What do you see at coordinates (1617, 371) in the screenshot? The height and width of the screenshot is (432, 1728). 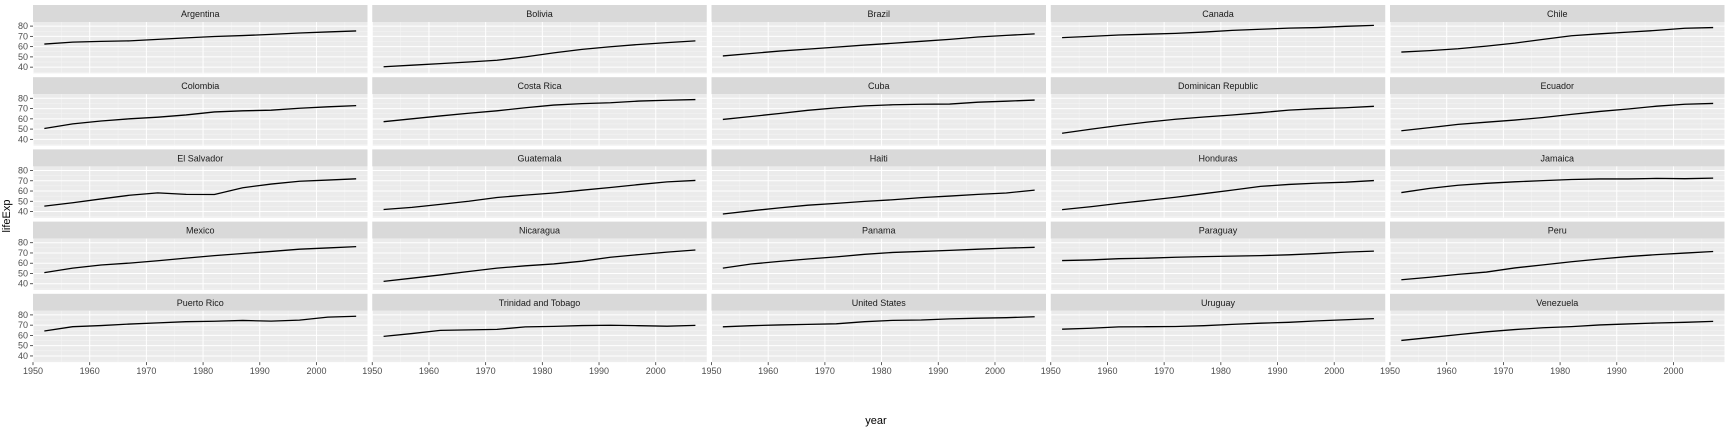 I see `x-tick-label: 1990` at bounding box center [1617, 371].